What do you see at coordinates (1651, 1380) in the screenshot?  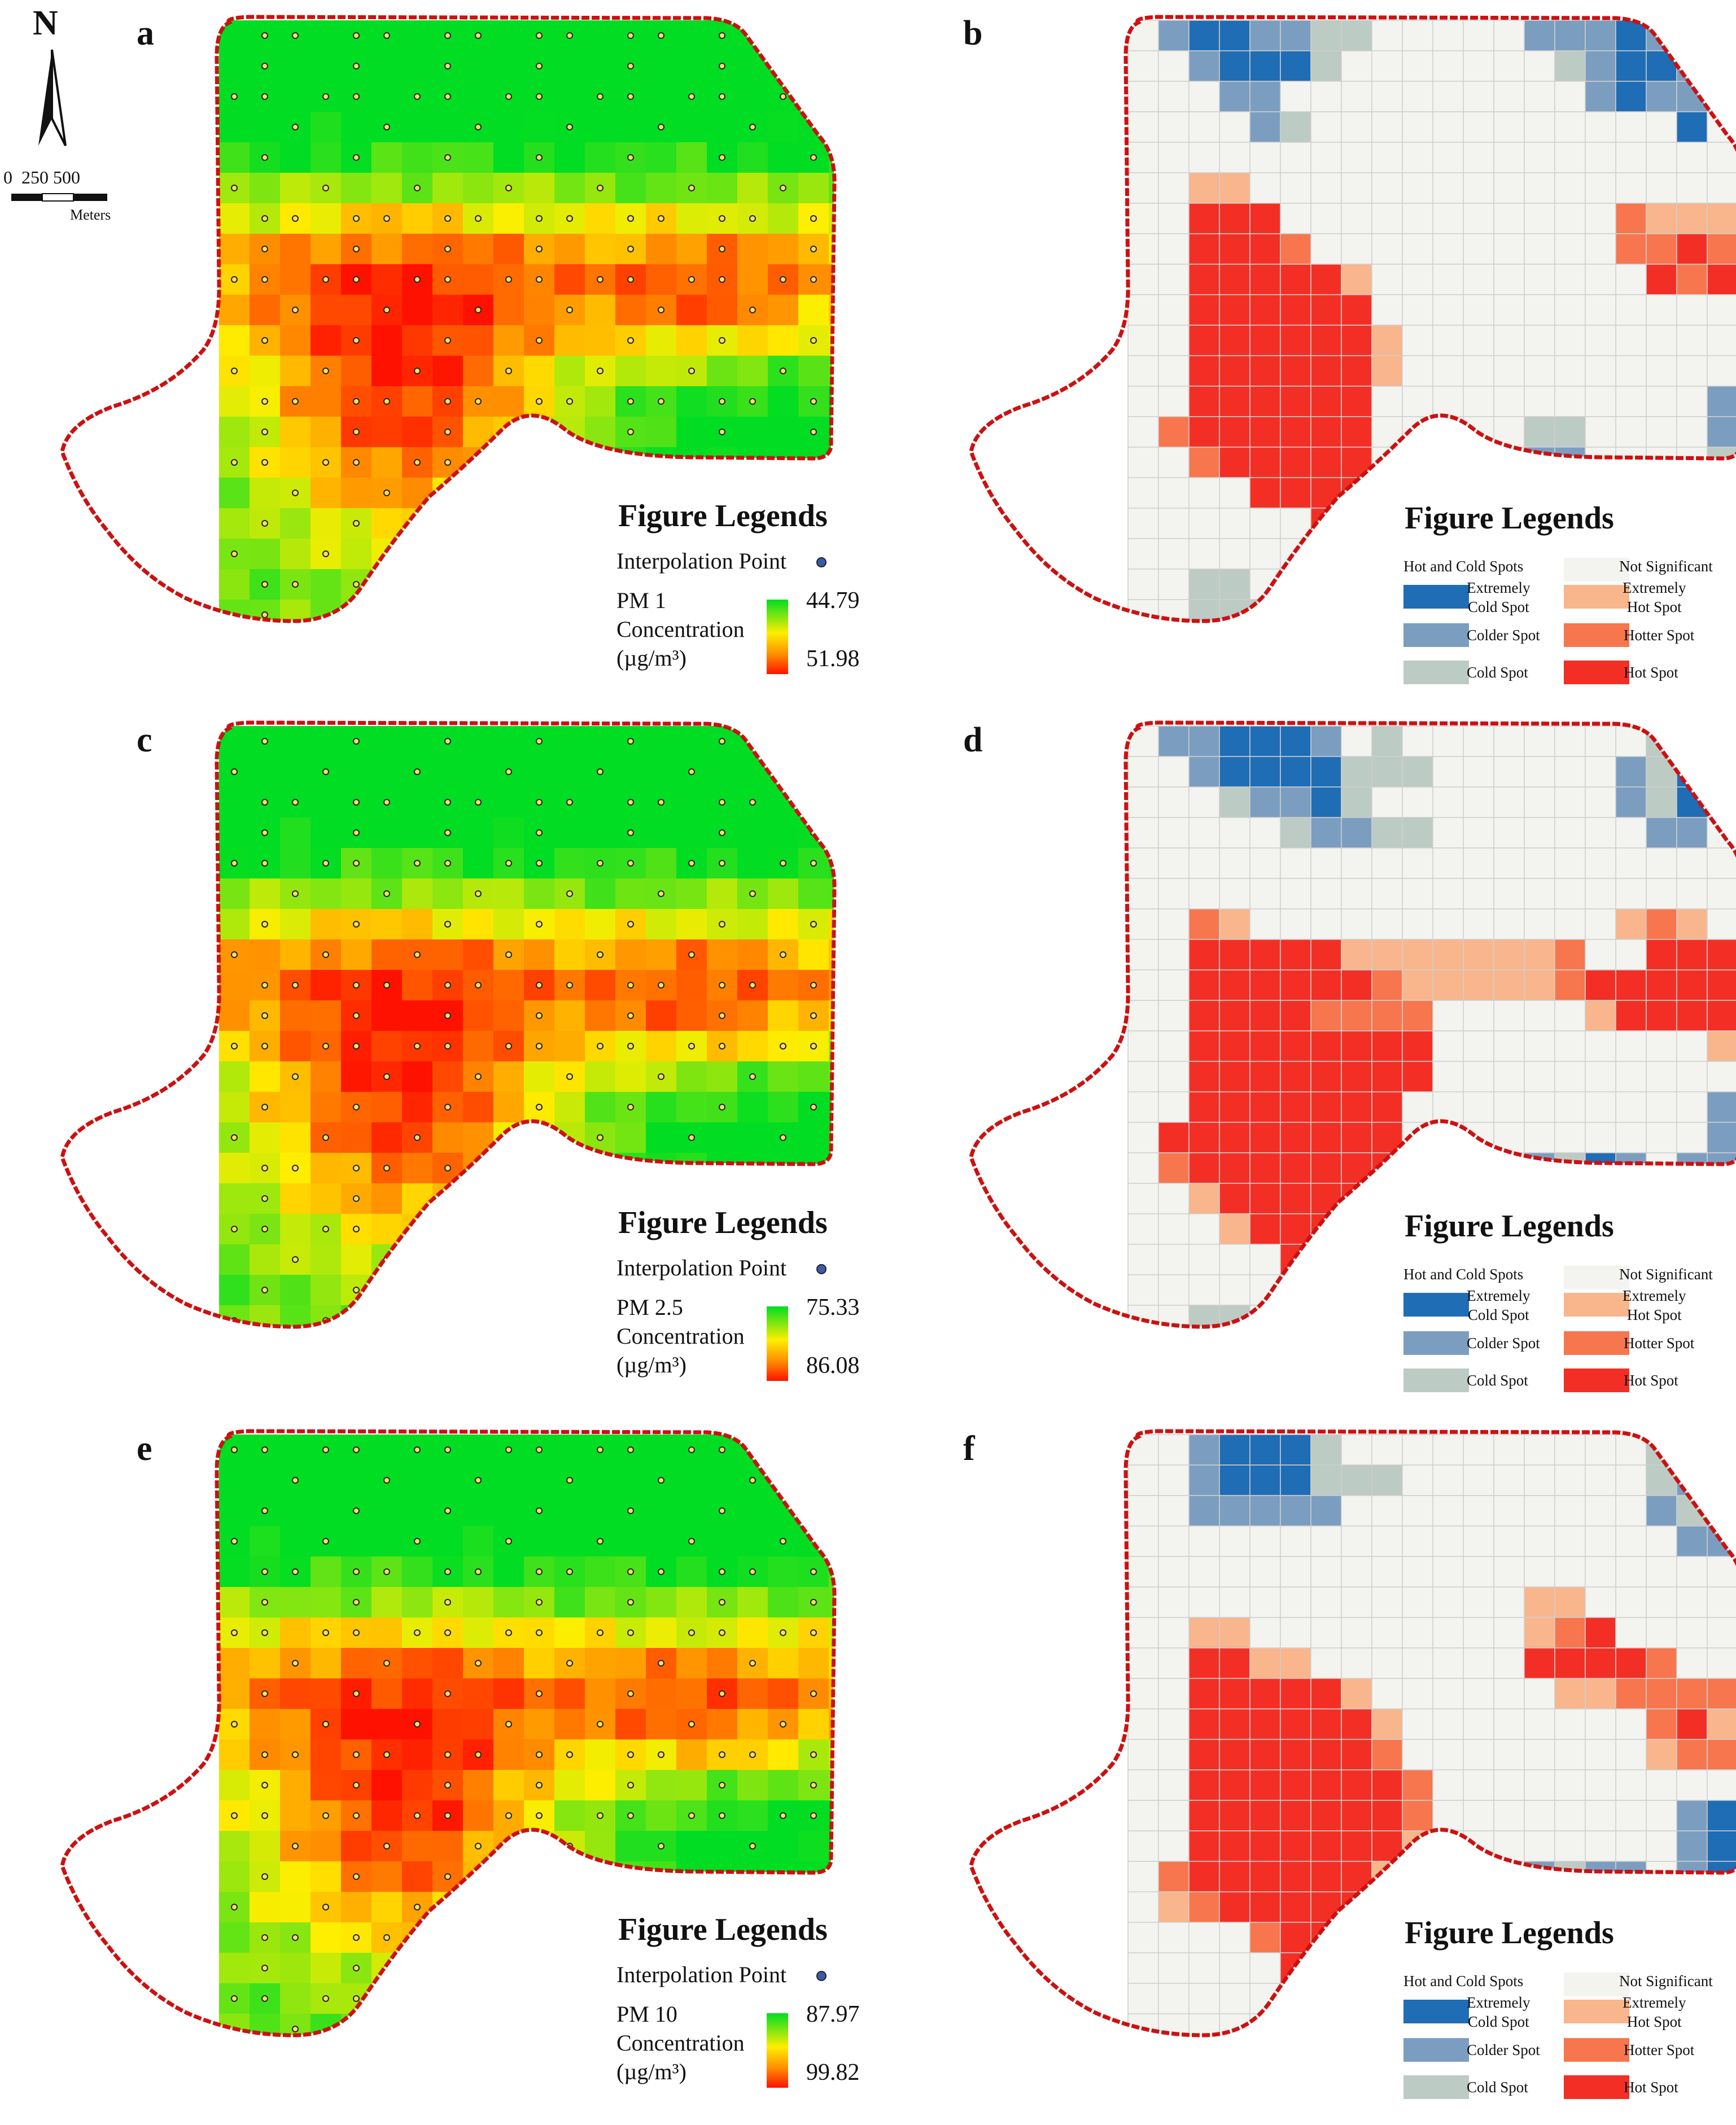 I see `label-hot: Hot Spot` at bounding box center [1651, 1380].